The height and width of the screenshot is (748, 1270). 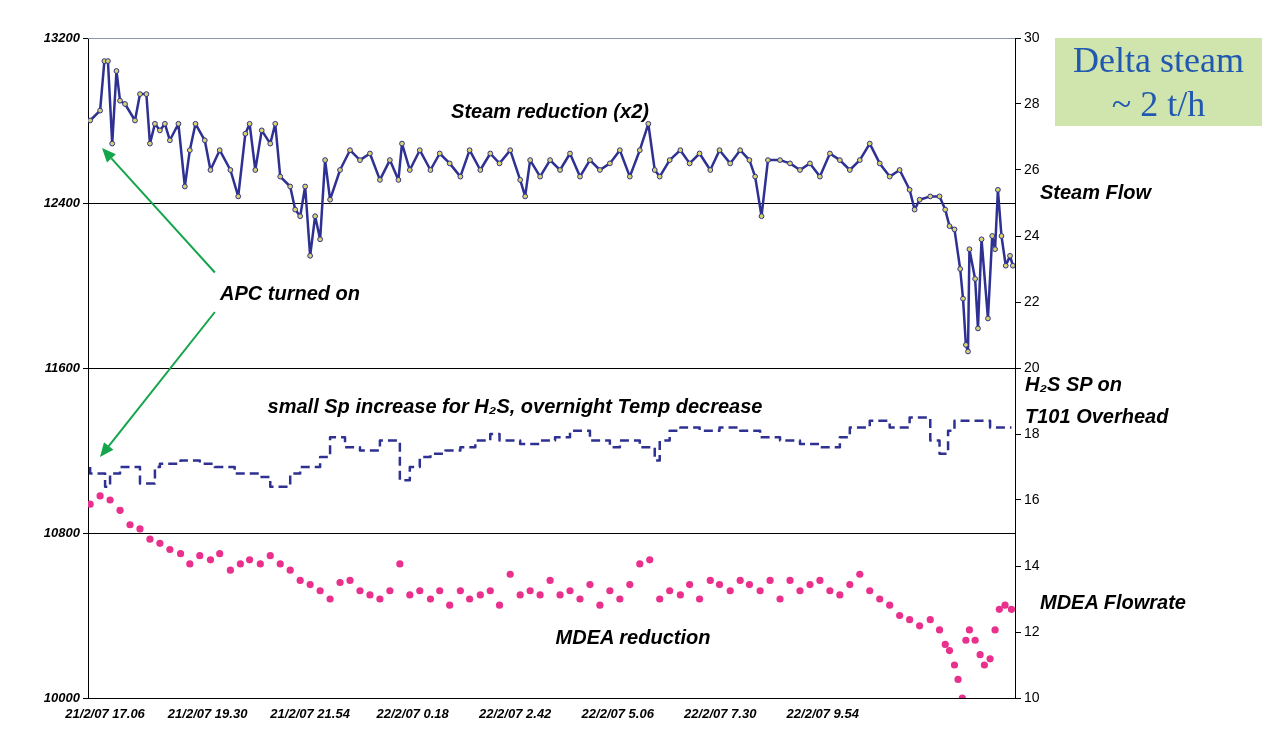 What do you see at coordinates (62, 697) in the screenshot?
I see `y-tick-label: 10000` at bounding box center [62, 697].